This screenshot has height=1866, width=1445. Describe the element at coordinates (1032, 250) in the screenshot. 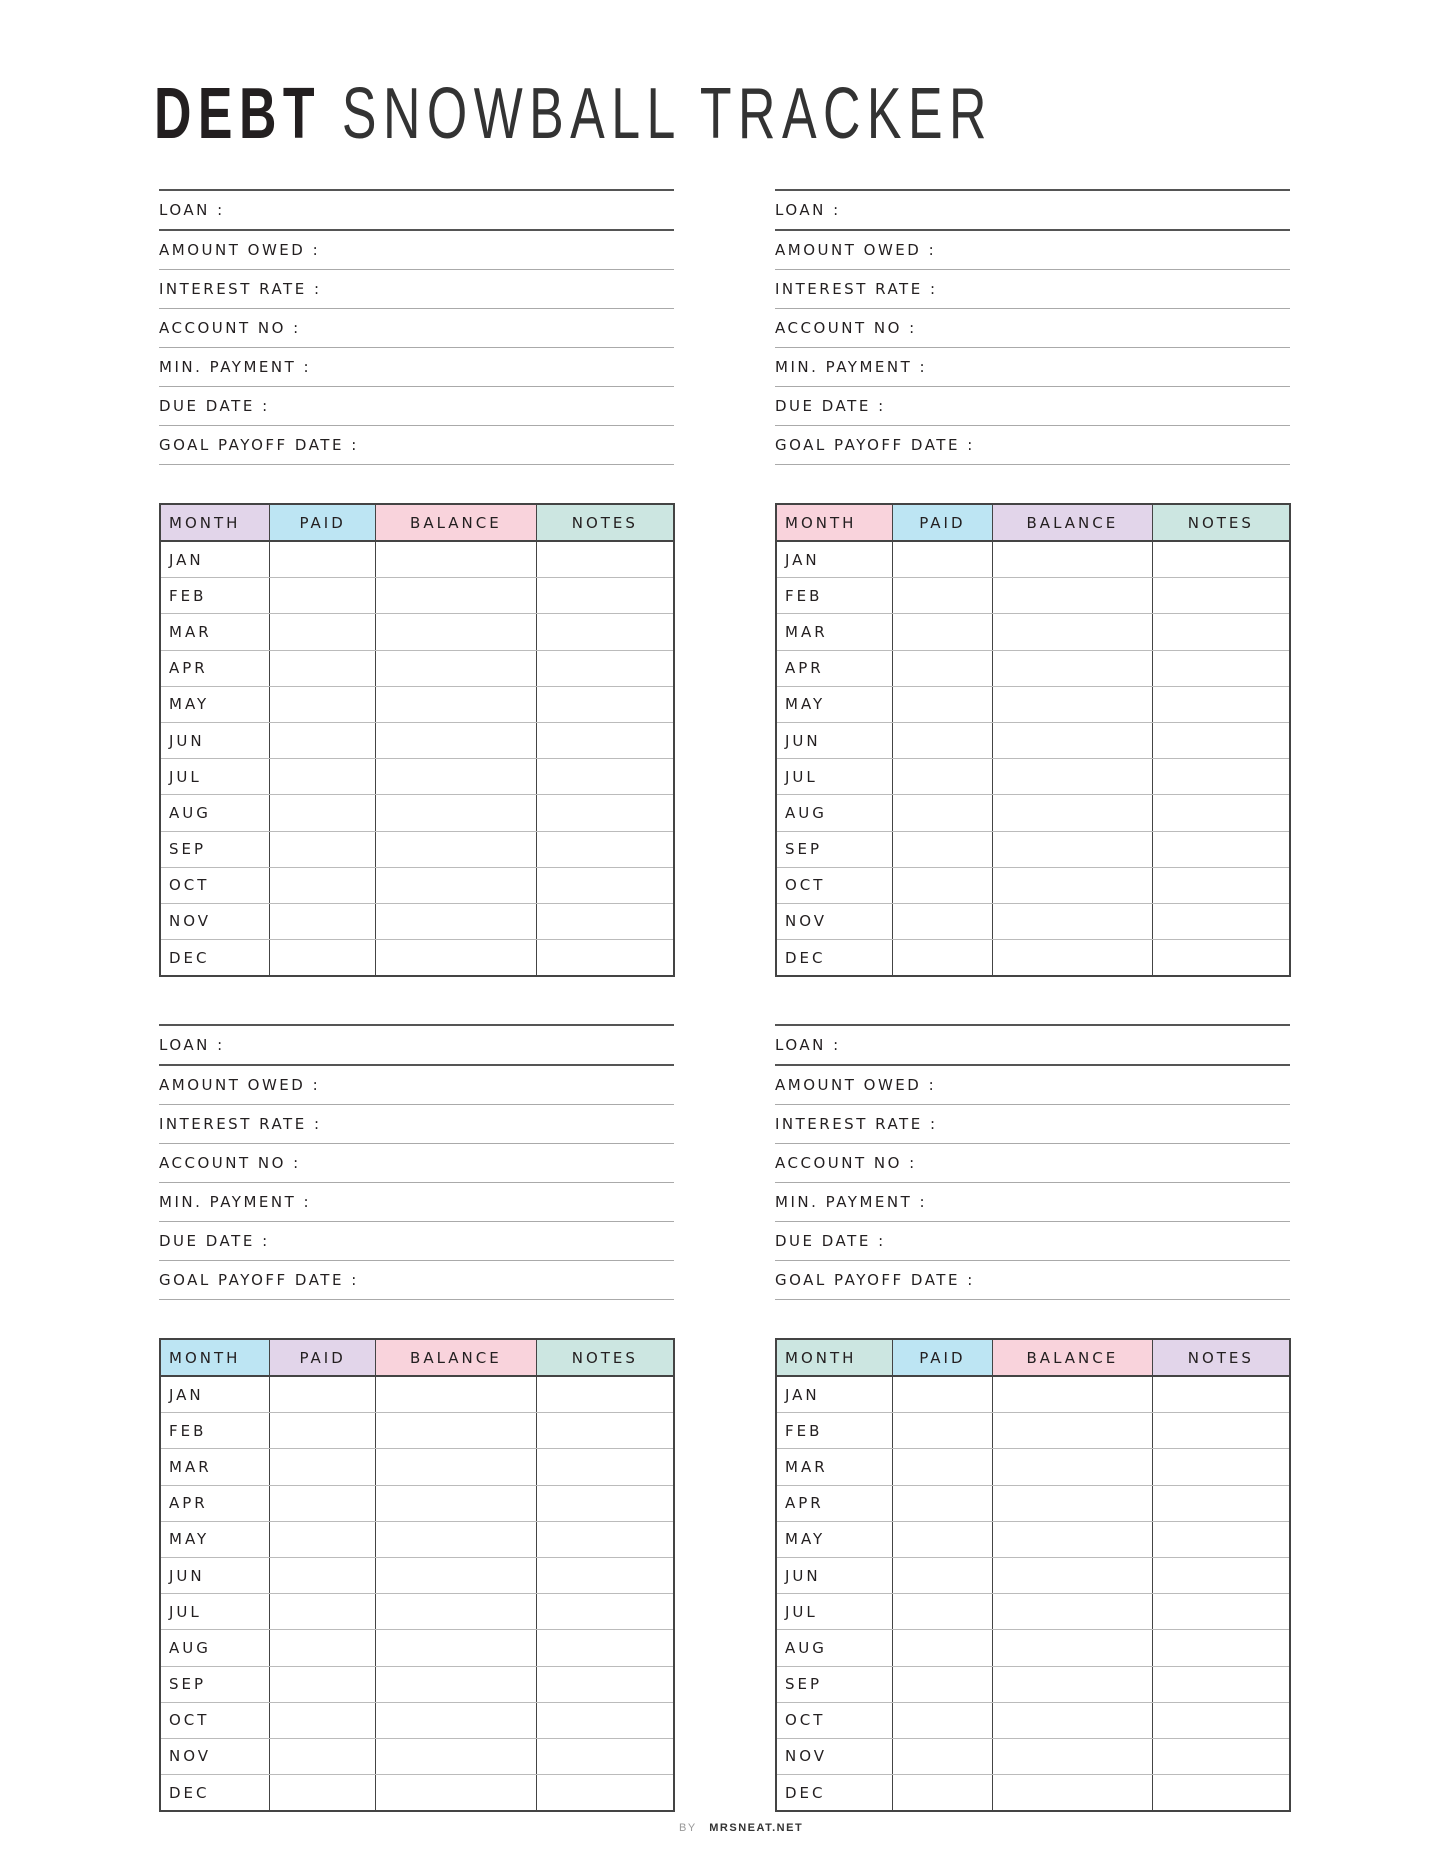

I see `field-line: AMOUNT OWED :` at that location.